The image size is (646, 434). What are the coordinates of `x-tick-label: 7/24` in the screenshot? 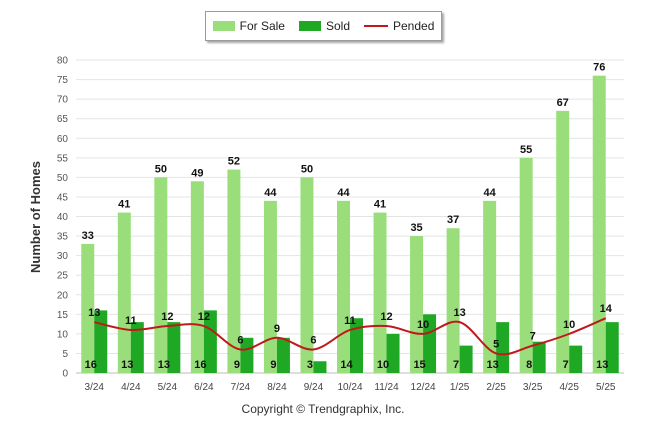 It's located at (241, 387).